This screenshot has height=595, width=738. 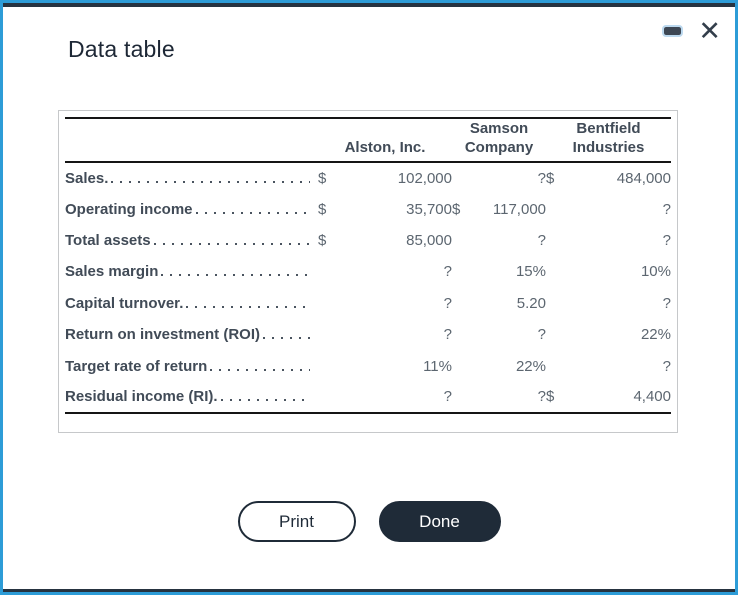 I want to click on table-row-capital-turnover: Capital turnover. ? 5.20 ?, so click(x=368, y=303).